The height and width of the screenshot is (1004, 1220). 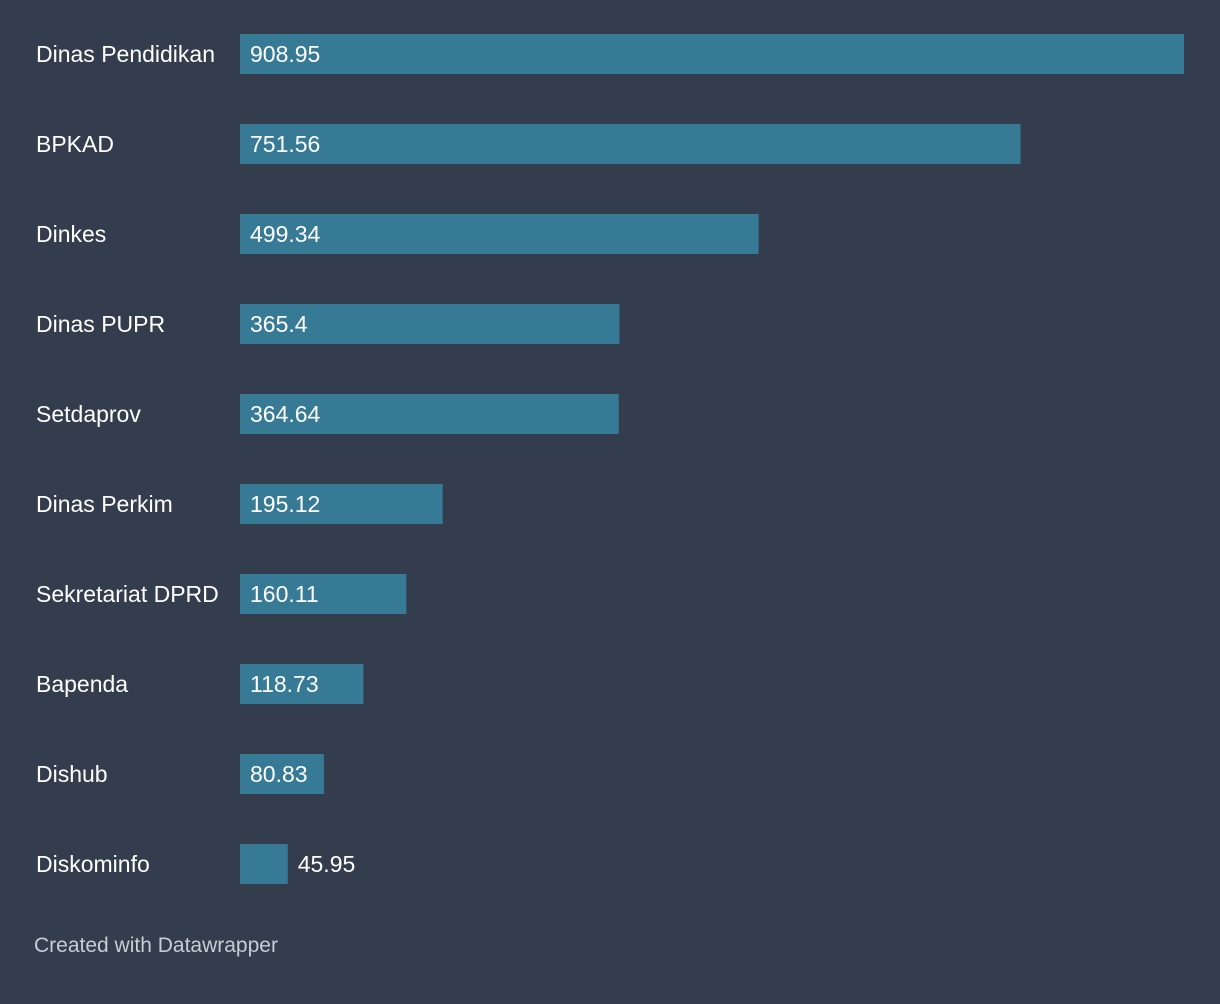 What do you see at coordinates (71, 234) in the screenshot?
I see `category-label: Dinkes` at bounding box center [71, 234].